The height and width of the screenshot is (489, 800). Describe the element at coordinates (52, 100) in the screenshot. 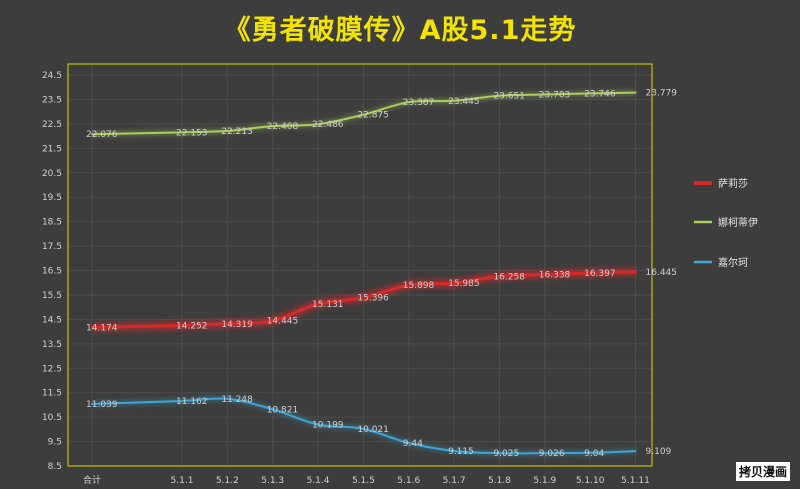

I see `y-tick-label: 23.5` at that location.